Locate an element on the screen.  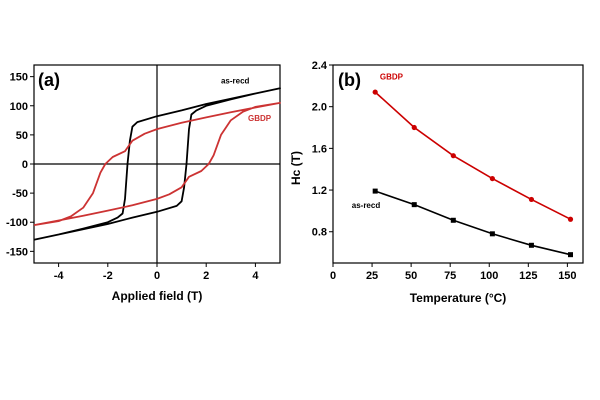
panel-a-y-tick-label: -100 is located at coordinates (17, 223).